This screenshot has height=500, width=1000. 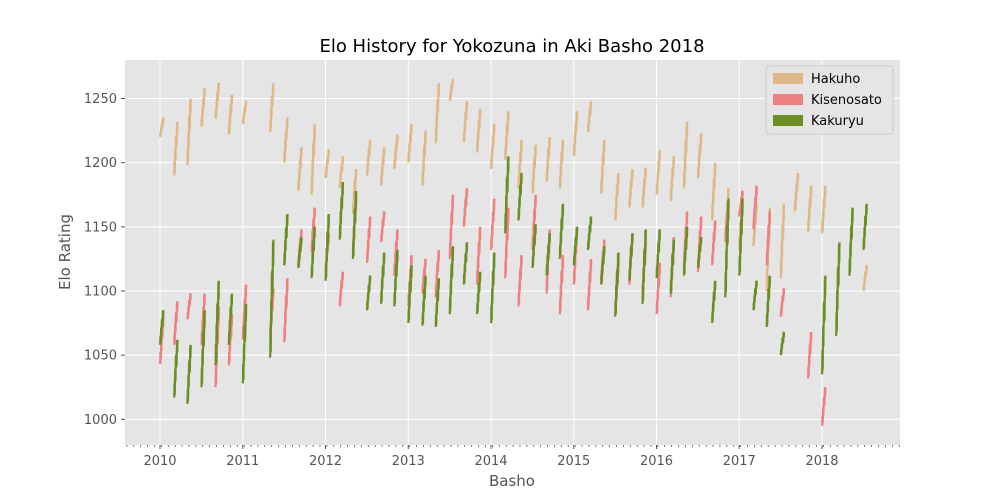 I want to click on x-tick-label: 2013, so click(x=408, y=461).